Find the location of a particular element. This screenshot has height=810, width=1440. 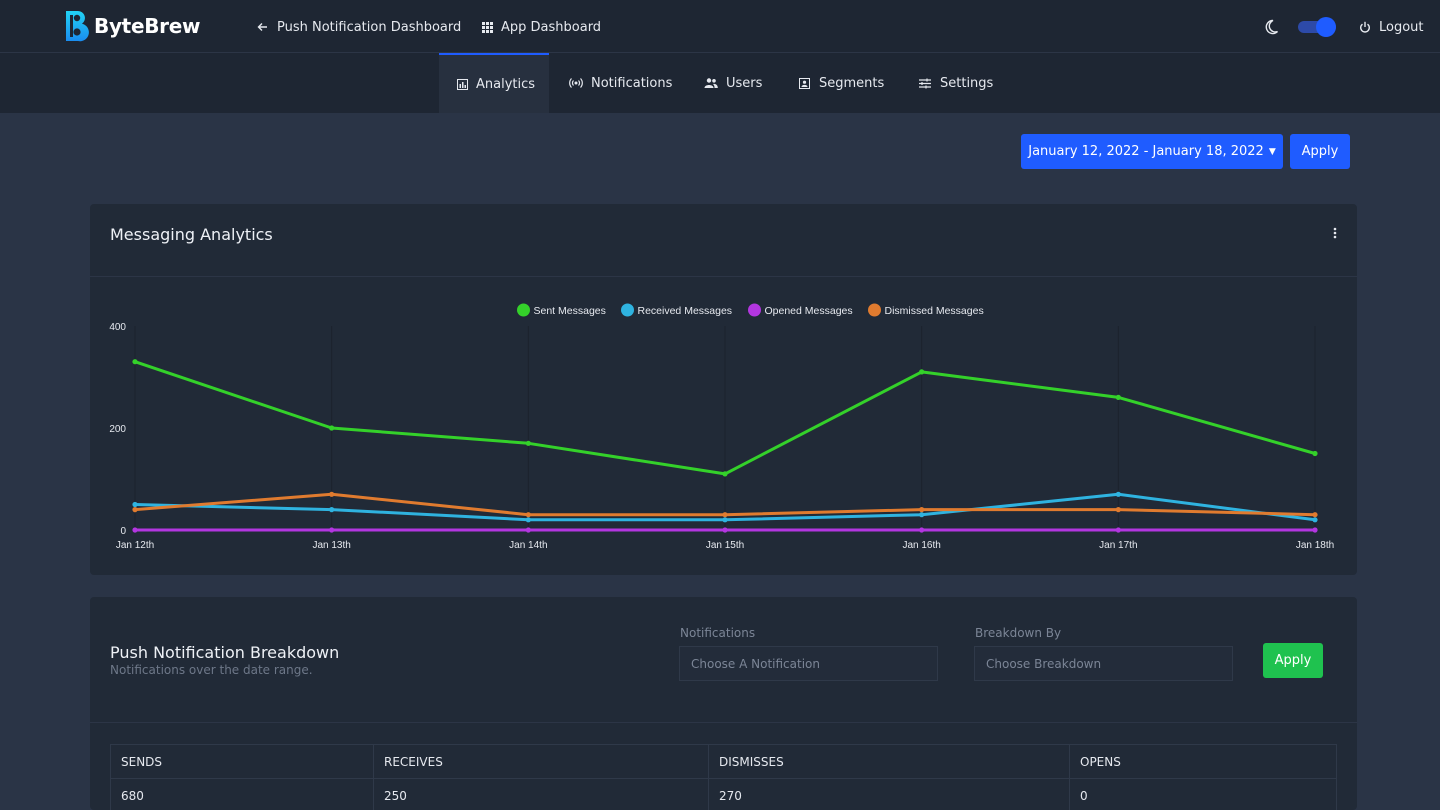

grid-icon is located at coordinates (487, 27).